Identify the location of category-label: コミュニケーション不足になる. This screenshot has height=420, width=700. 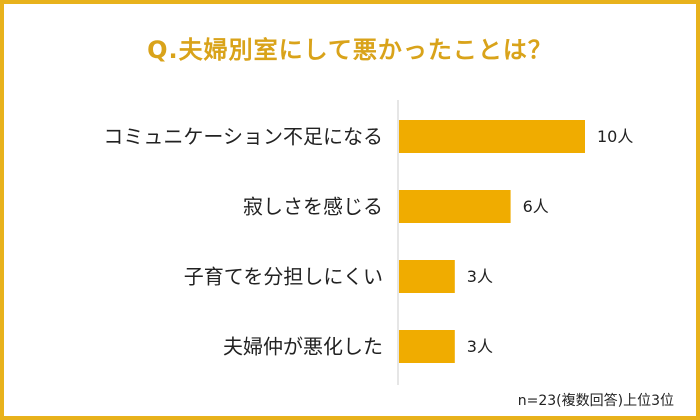
(243, 137).